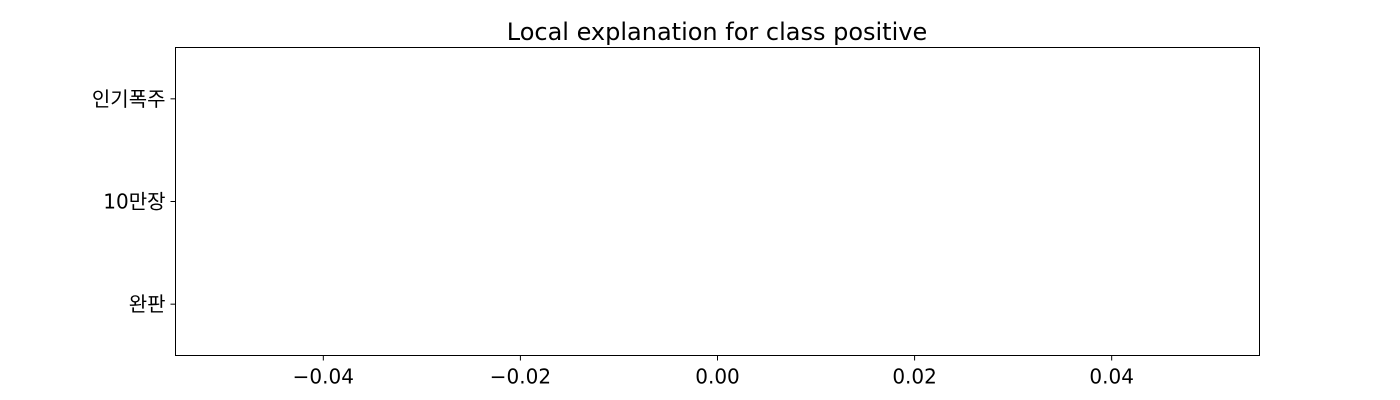 The image size is (1400, 400). What do you see at coordinates (717, 32) in the screenshot?
I see `chart-title: Local explanation for class positive` at bounding box center [717, 32].